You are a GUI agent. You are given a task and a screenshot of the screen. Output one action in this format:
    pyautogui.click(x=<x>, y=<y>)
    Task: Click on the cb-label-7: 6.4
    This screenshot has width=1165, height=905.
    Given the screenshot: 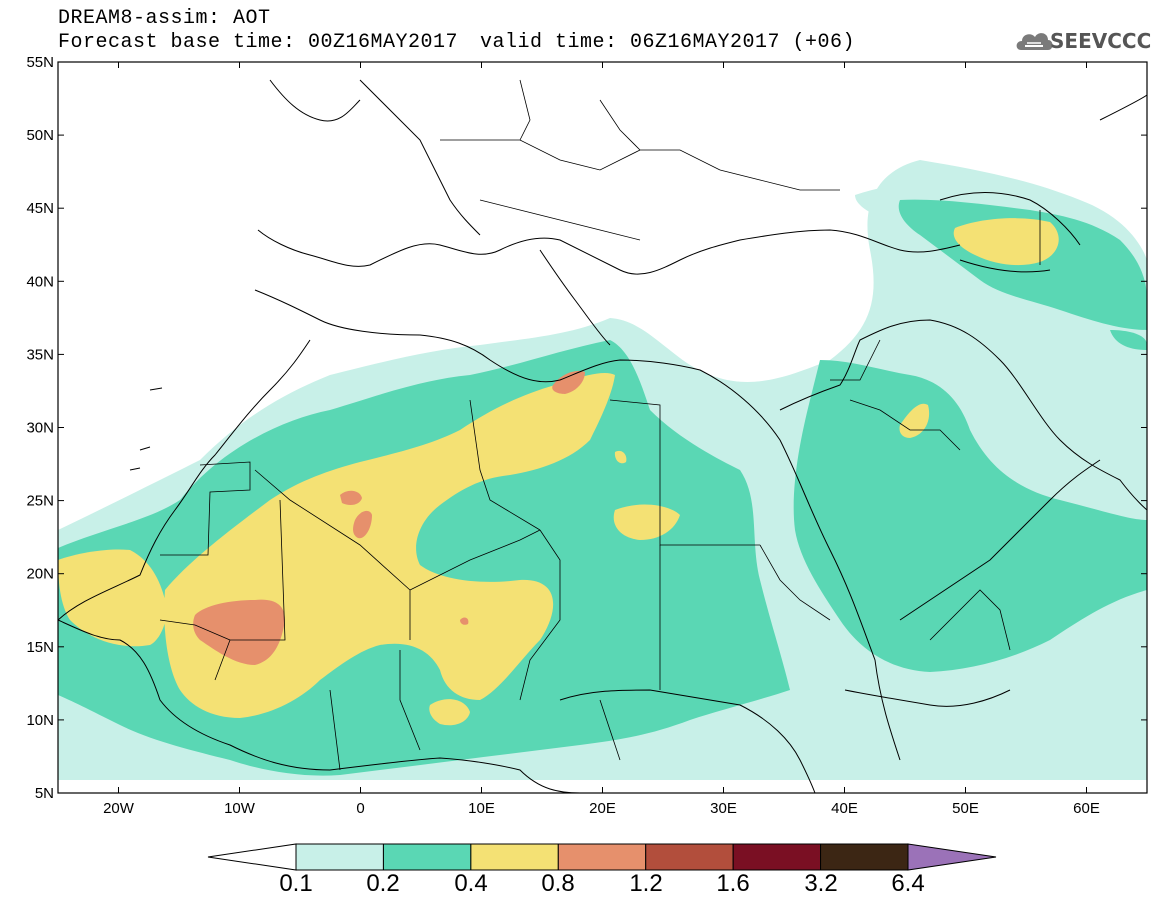 What is the action you would take?
    pyautogui.click(x=908, y=883)
    